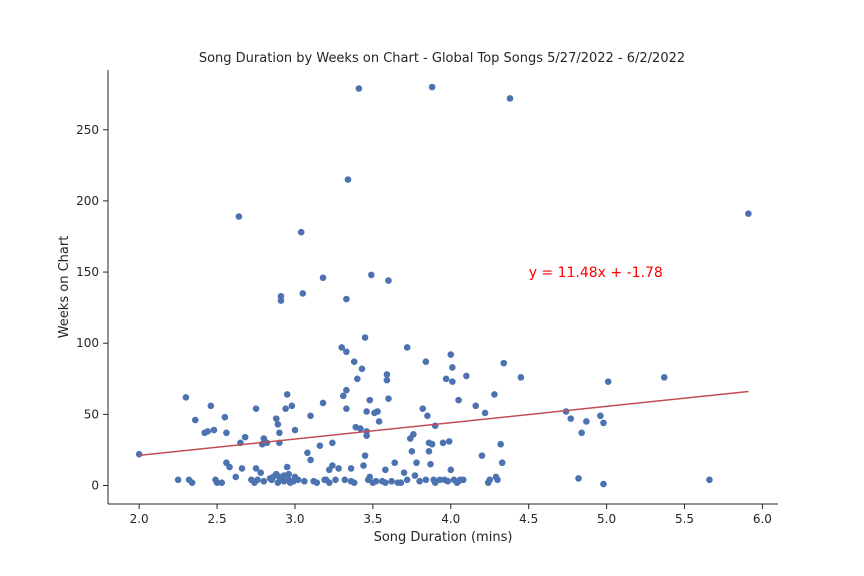 This screenshot has width=864, height=576. Describe the element at coordinates (64, 287) in the screenshot. I see `y-axis-label: Weeks on Chart` at that location.